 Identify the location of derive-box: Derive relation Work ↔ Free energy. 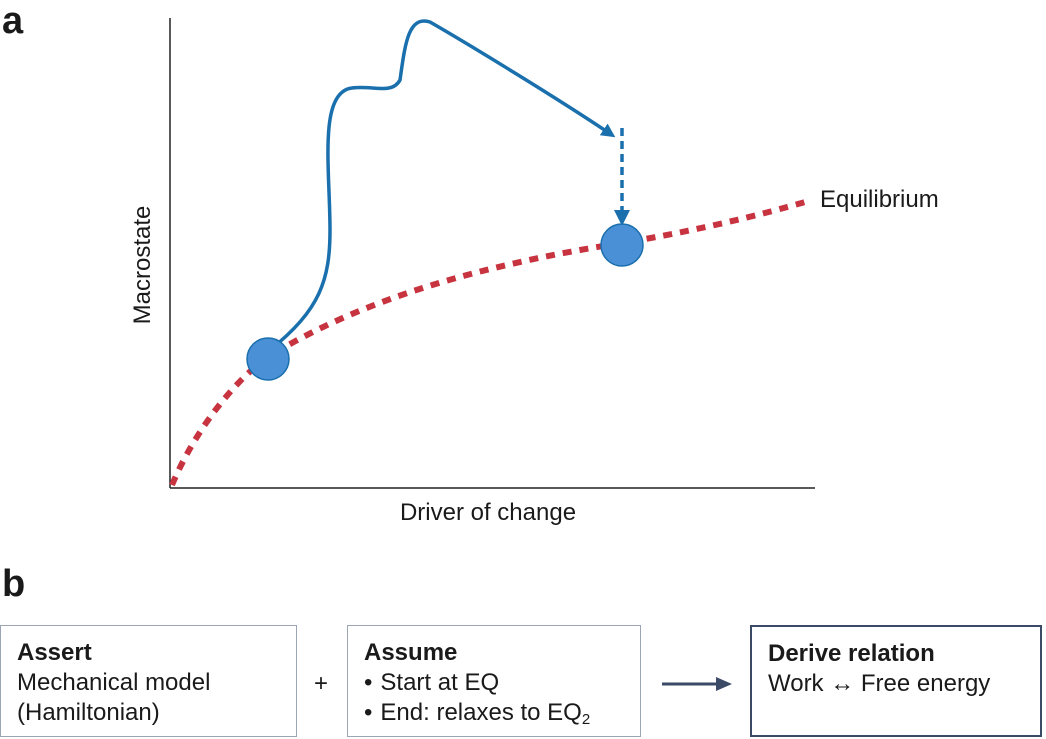
(896, 681).